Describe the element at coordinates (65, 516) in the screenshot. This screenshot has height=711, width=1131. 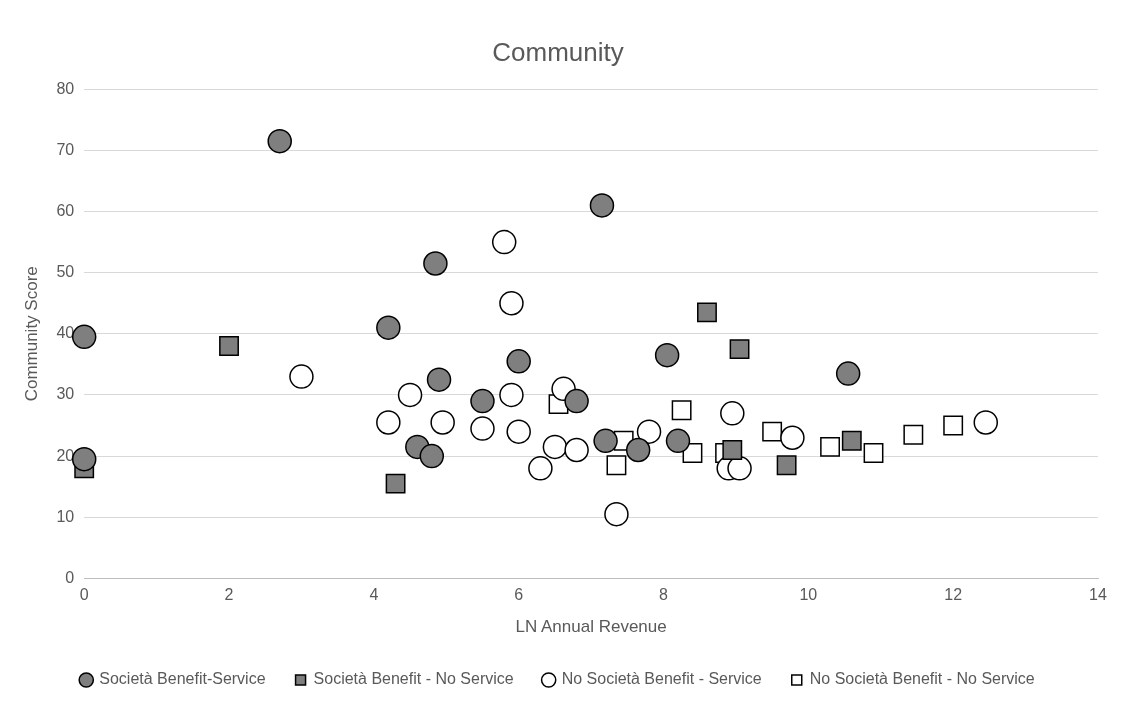
I see `y-tick-label: 10` at that location.